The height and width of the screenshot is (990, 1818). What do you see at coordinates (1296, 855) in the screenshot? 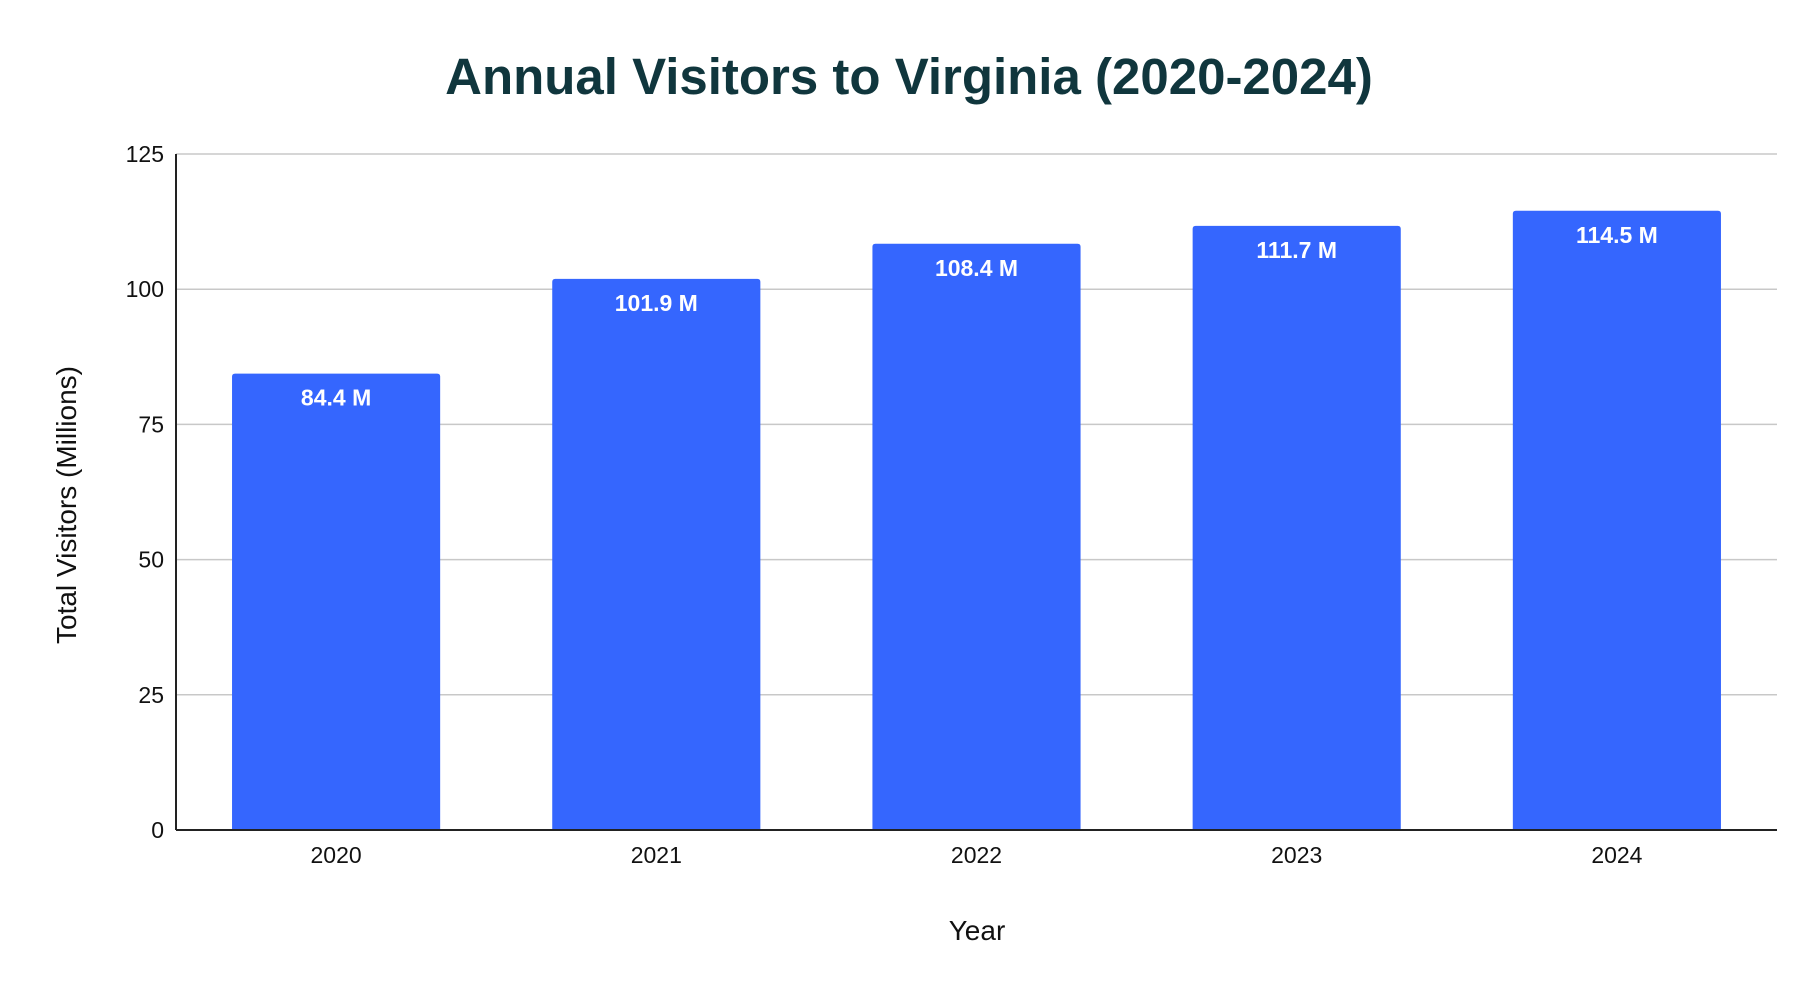
I see `x-tick-label: 2023` at bounding box center [1296, 855].